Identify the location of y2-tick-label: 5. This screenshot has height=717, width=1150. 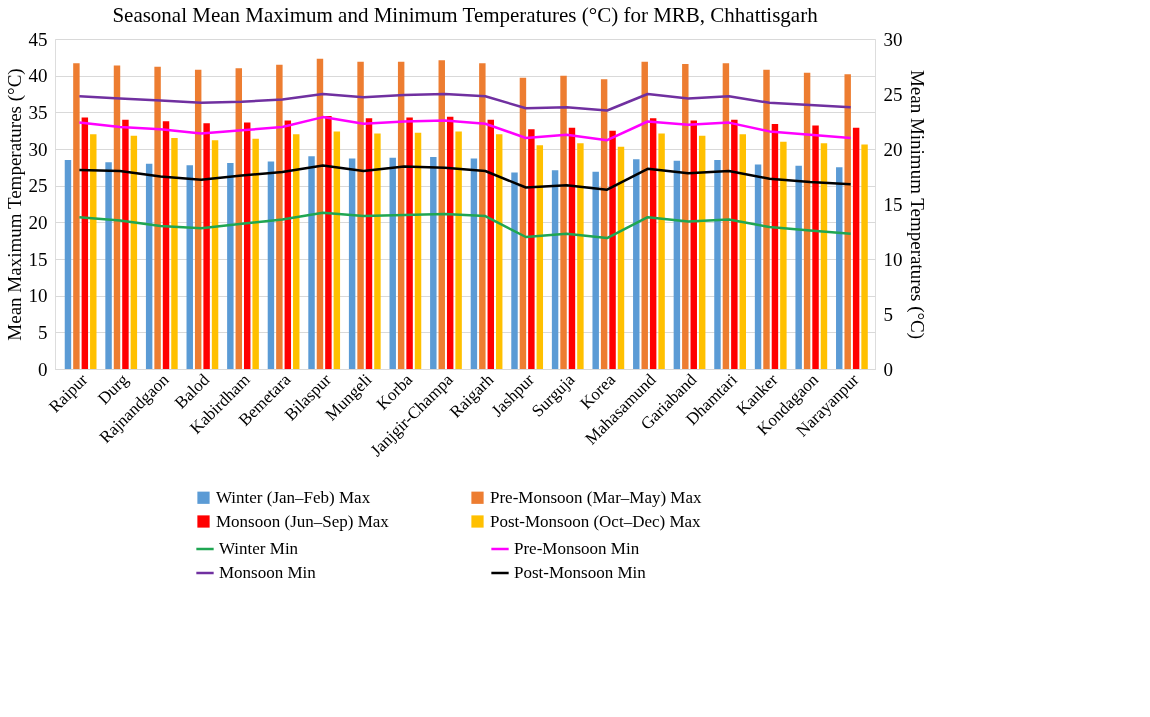
(888, 314).